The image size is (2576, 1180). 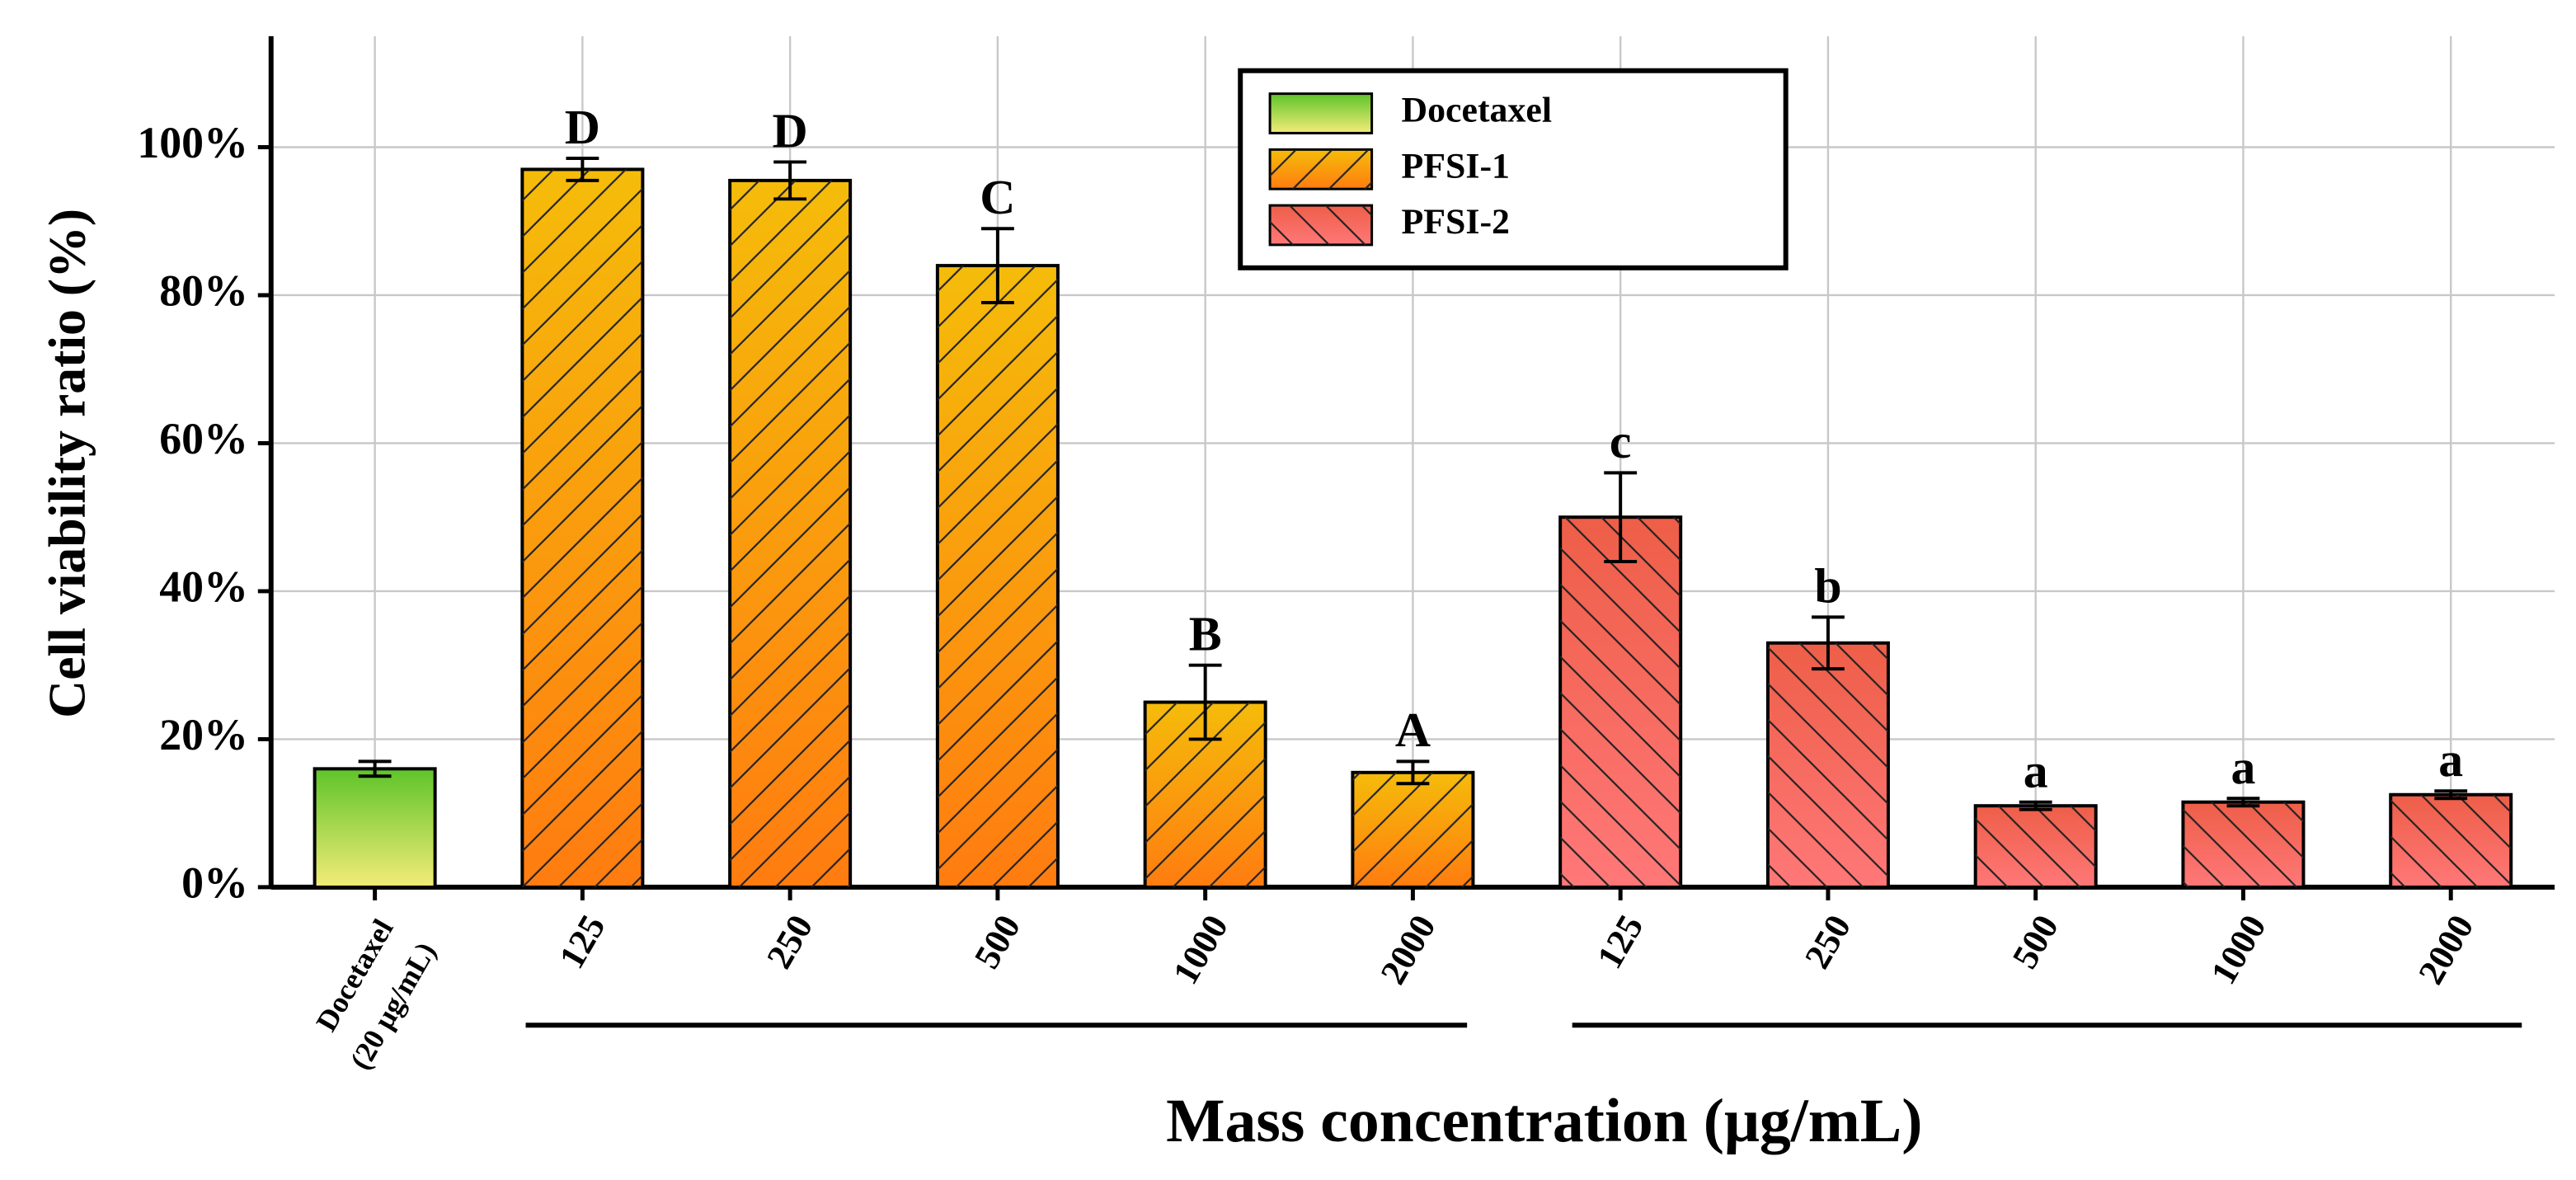 I want to click on y-axis-title: Cell viability ratio (%), so click(x=66, y=463).